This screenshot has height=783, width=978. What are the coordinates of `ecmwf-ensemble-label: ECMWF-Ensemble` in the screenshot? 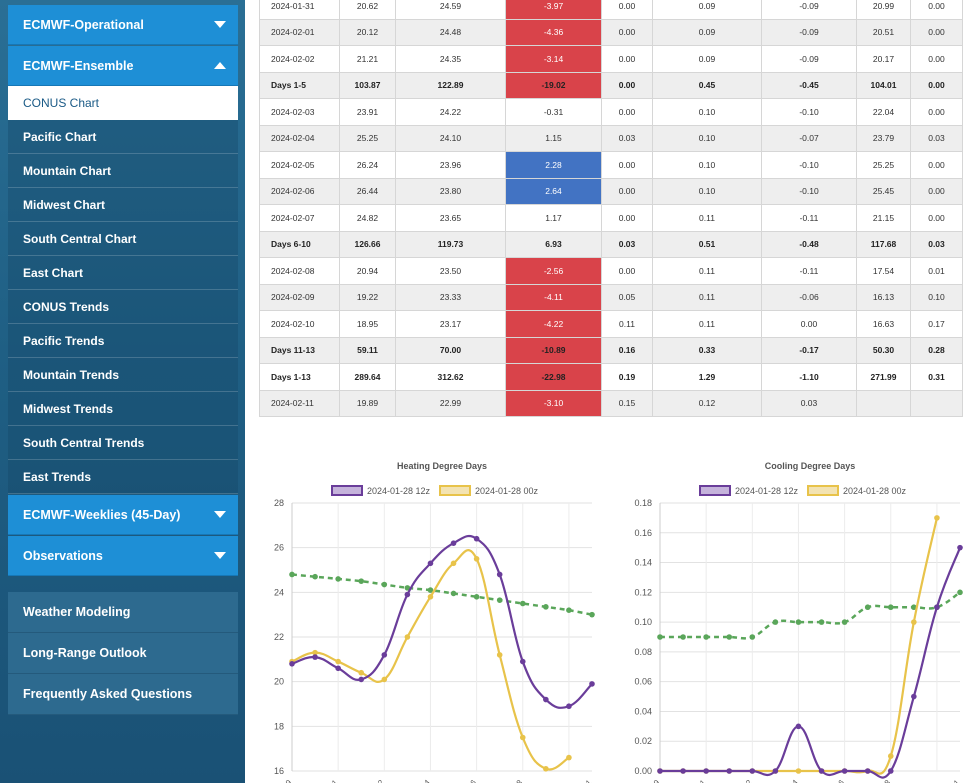 It's located at (78, 65).